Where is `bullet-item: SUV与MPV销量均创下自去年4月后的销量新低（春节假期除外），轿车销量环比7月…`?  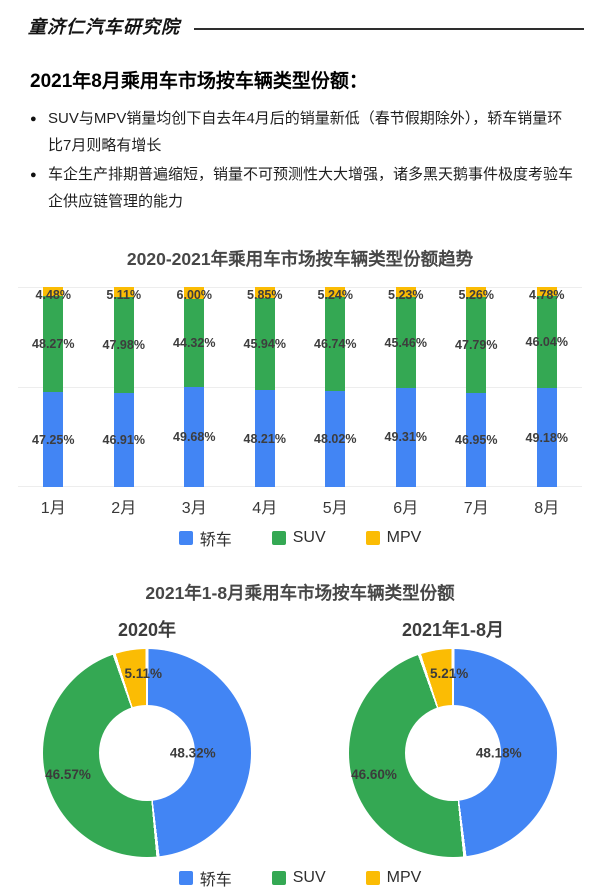 bullet-item: SUV与MPV销量均创下自去年4月后的销量新低（春节假期除外），轿车销量环比7月… is located at coordinates (302, 132).